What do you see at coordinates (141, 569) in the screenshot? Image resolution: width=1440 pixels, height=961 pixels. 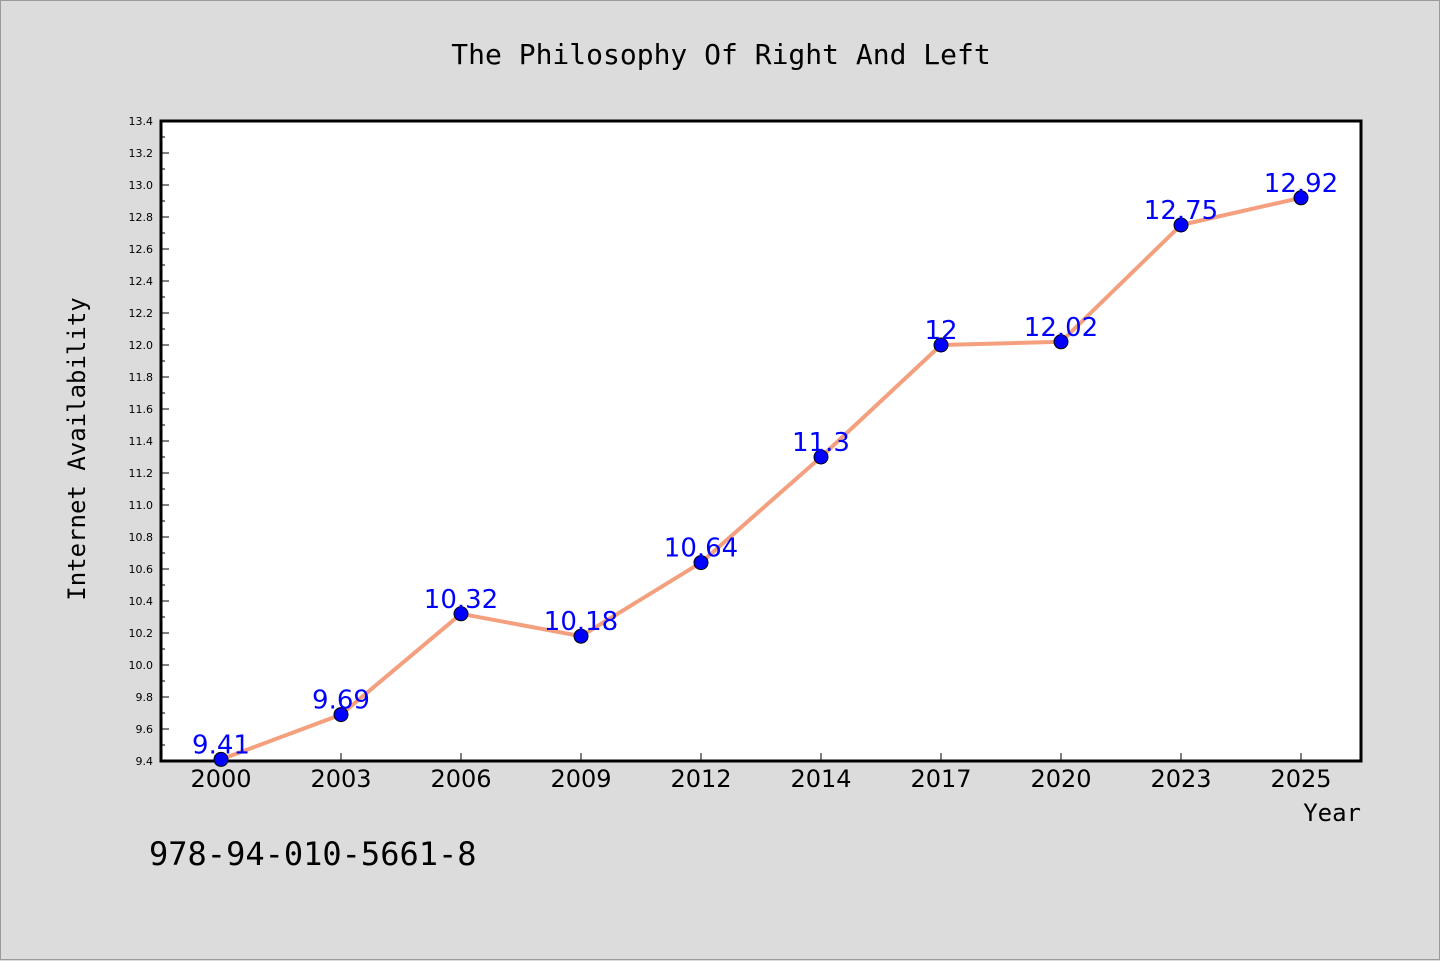 I see `y-tick-label: 10.6` at bounding box center [141, 569].